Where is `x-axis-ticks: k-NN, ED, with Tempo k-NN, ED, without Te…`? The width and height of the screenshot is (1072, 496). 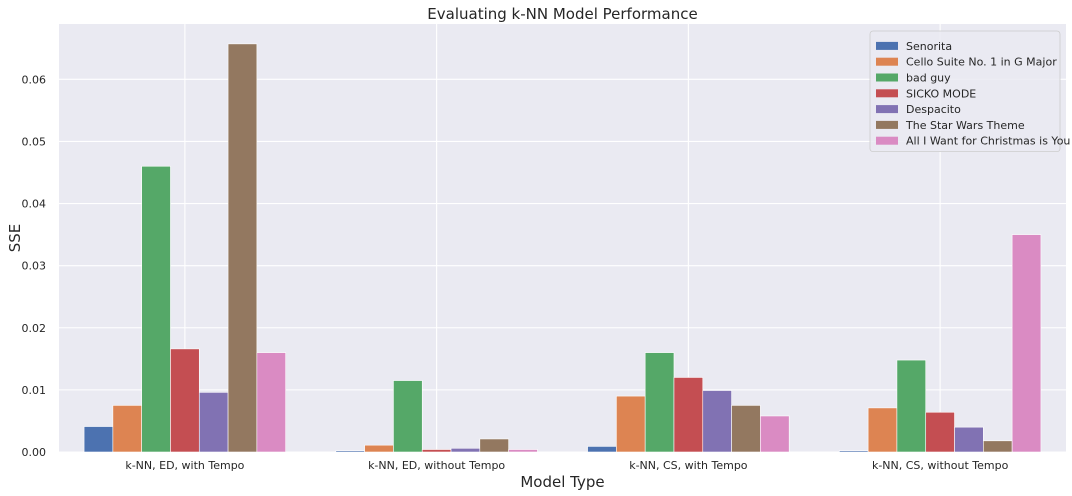
x-axis-ticks: k-NN, ED, with Tempo k-NN, ED, without Te… is located at coordinates (566, 465).